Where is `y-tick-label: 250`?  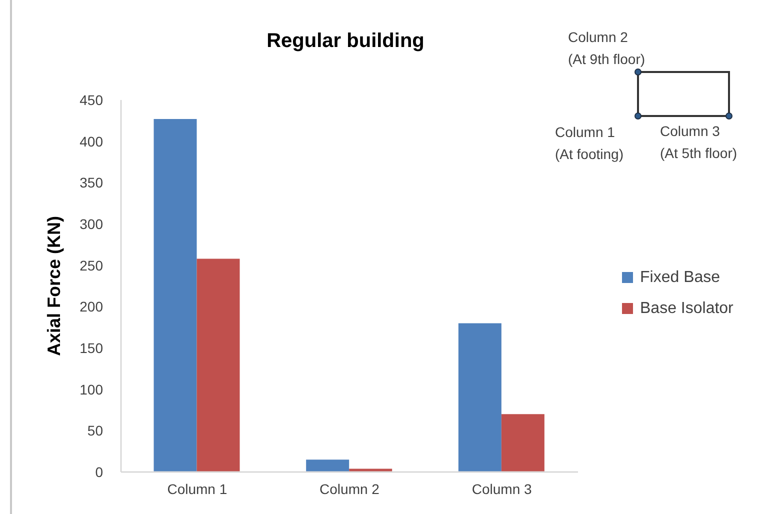 y-tick-label: 250 is located at coordinates (92, 265).